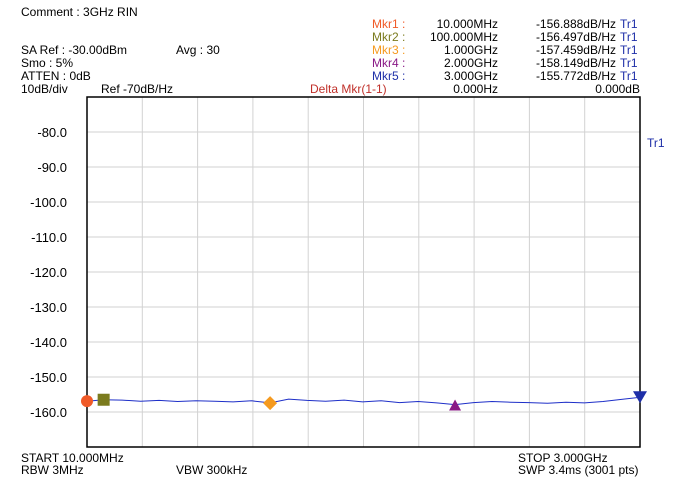 This screenshot has height=484, width=687. Describe the element at coordinates (74, 50) in the screenshot. I see `sa-ref-label: SA Ref : -30.00dBm` at that location.